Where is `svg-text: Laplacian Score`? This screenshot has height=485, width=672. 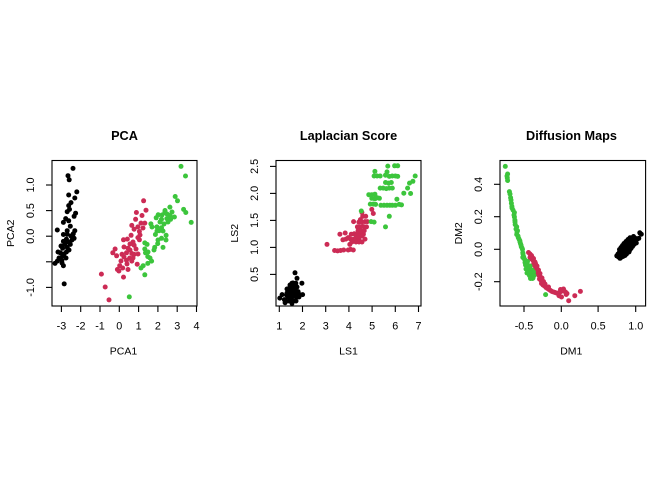 svg-text: Laplacian Score is located at coordinates (348, 136).